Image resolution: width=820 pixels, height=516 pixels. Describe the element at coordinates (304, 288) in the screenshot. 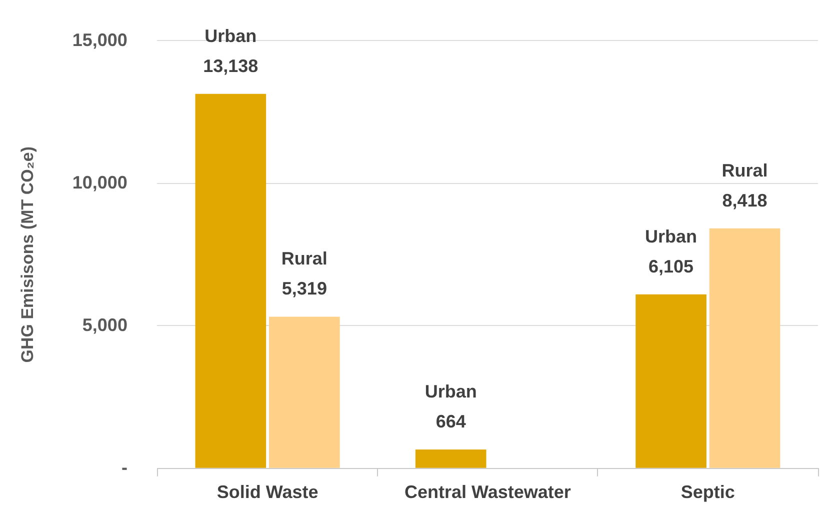

I see `data-label: 5,319` at that location.